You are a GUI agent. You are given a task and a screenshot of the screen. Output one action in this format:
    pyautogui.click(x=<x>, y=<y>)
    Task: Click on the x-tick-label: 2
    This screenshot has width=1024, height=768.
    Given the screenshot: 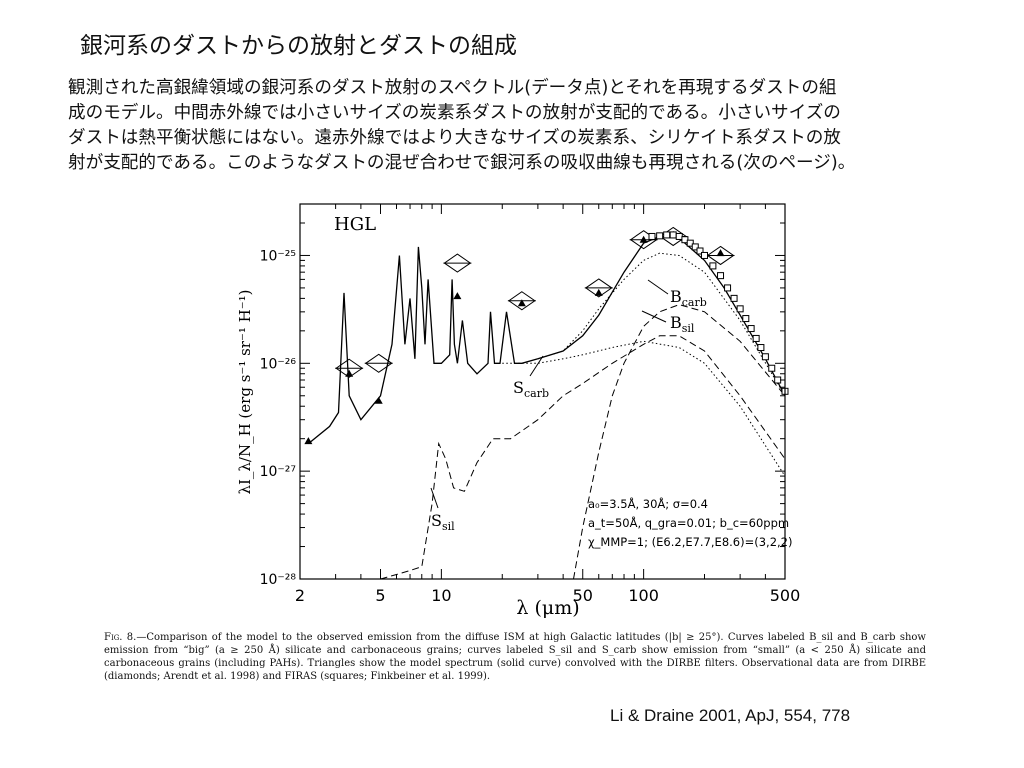 What is the action you would take?
    pyautogui.click(x=300, y=595)
    